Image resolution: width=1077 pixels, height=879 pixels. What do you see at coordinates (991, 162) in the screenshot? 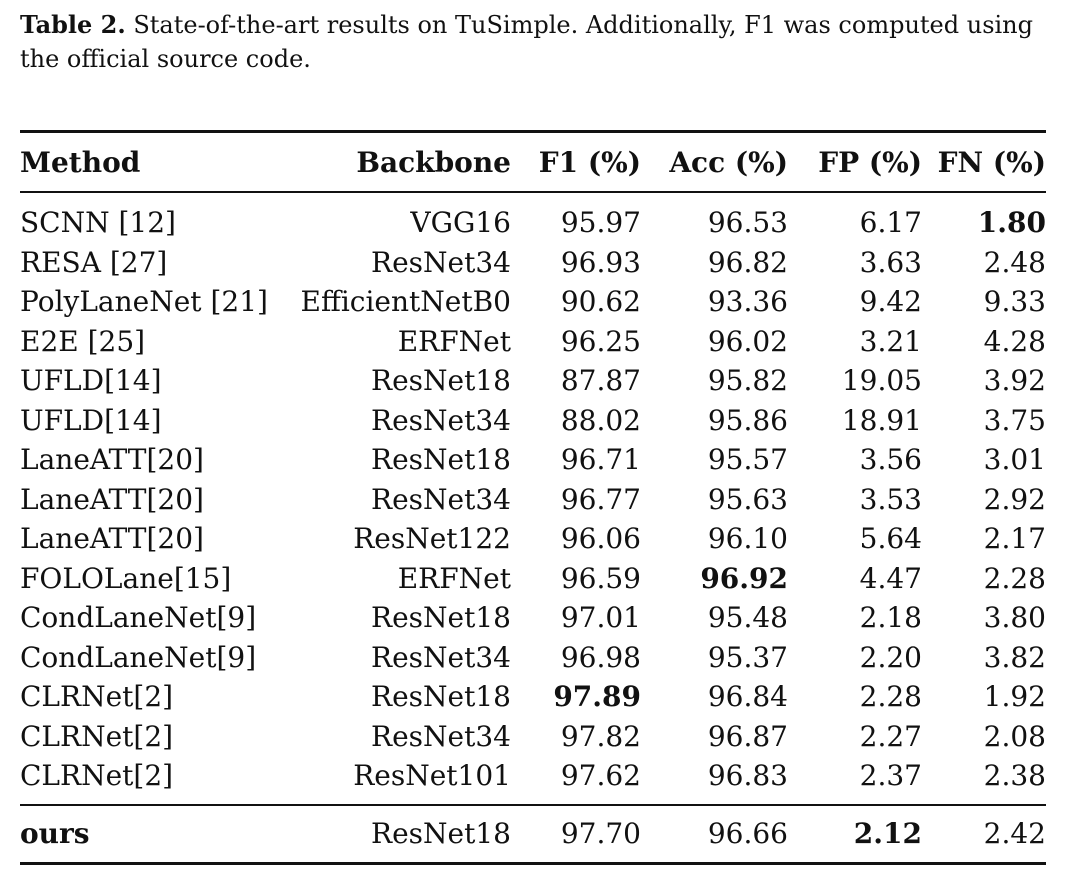
I see `header-fn: FN (%)` at bounding box center [991, 162].